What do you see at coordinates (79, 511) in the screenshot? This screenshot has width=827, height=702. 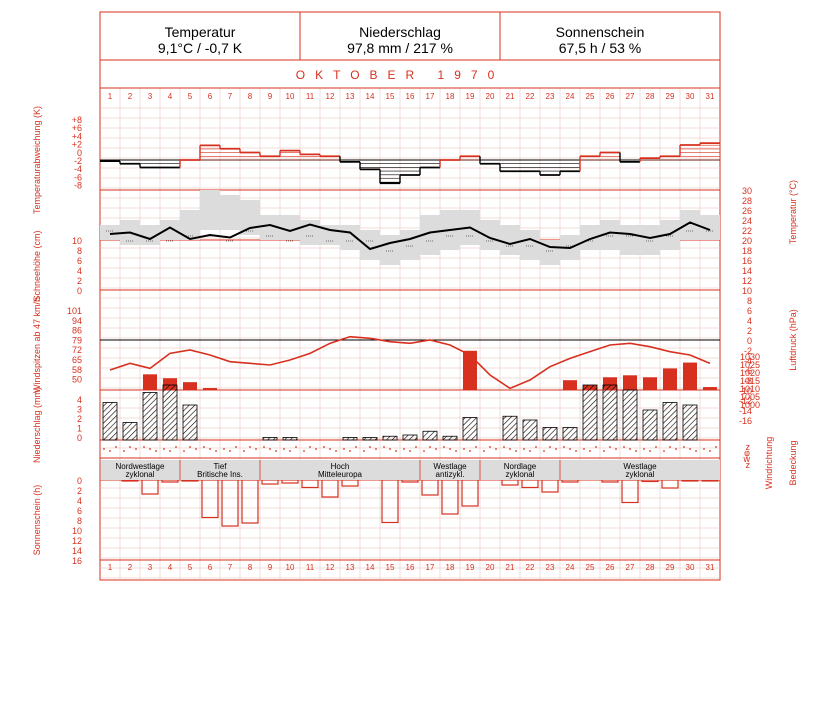 I see `sun-tick: 6` at bounding box center [79, 511].